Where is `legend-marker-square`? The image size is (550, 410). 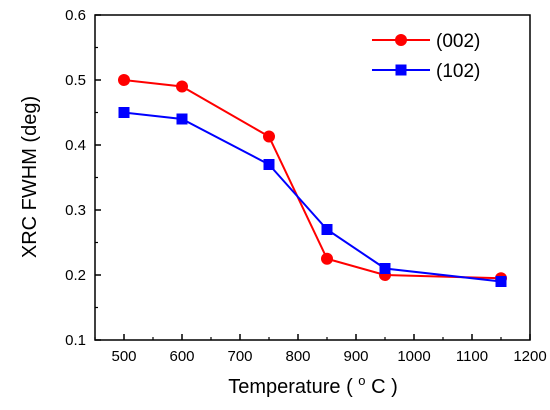
legend-marker-square is located at coordinates (401, 70).